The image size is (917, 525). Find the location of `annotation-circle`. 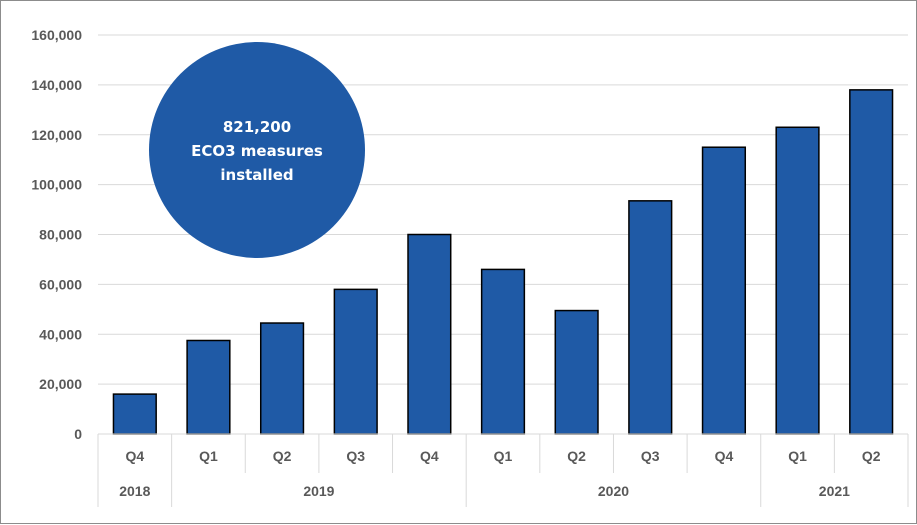

annotation-circle is located at coordinates (257, 150).